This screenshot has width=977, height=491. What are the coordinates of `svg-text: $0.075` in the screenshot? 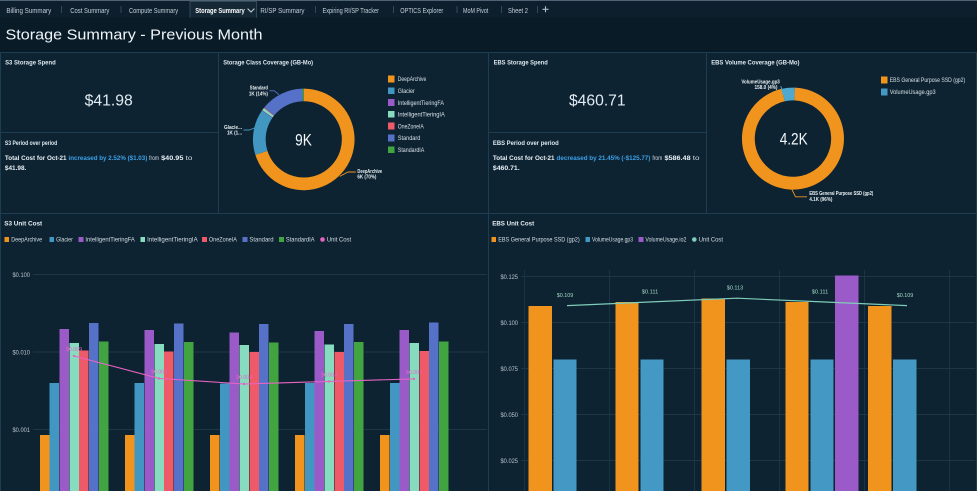 It's located at (510, 370).